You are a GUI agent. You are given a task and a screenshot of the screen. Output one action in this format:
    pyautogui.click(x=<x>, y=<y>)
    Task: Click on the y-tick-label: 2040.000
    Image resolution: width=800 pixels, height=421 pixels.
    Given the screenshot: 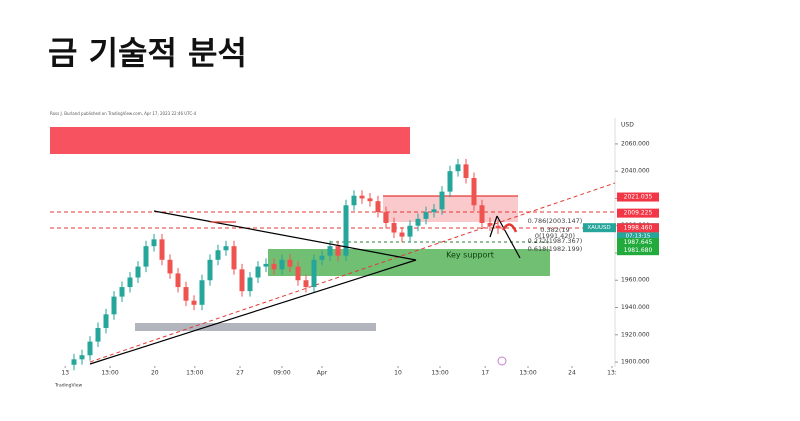 What is the action you would take?
    pyautogui.click(x=635, y=171)
    